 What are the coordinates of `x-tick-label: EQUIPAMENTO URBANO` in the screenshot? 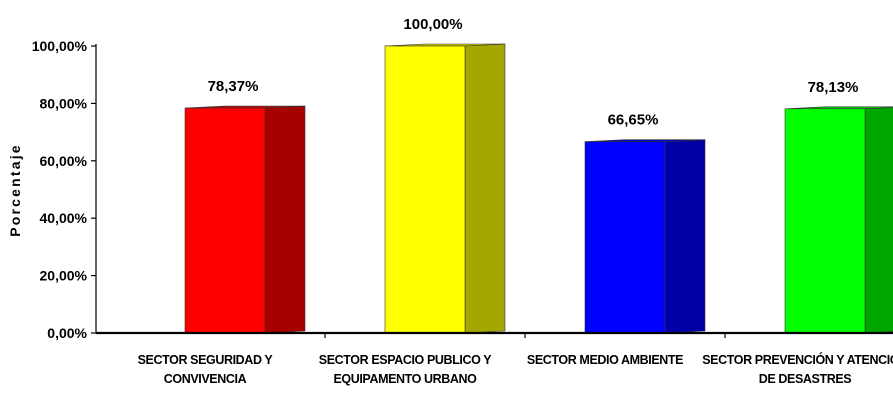 It's located at (405, 379).